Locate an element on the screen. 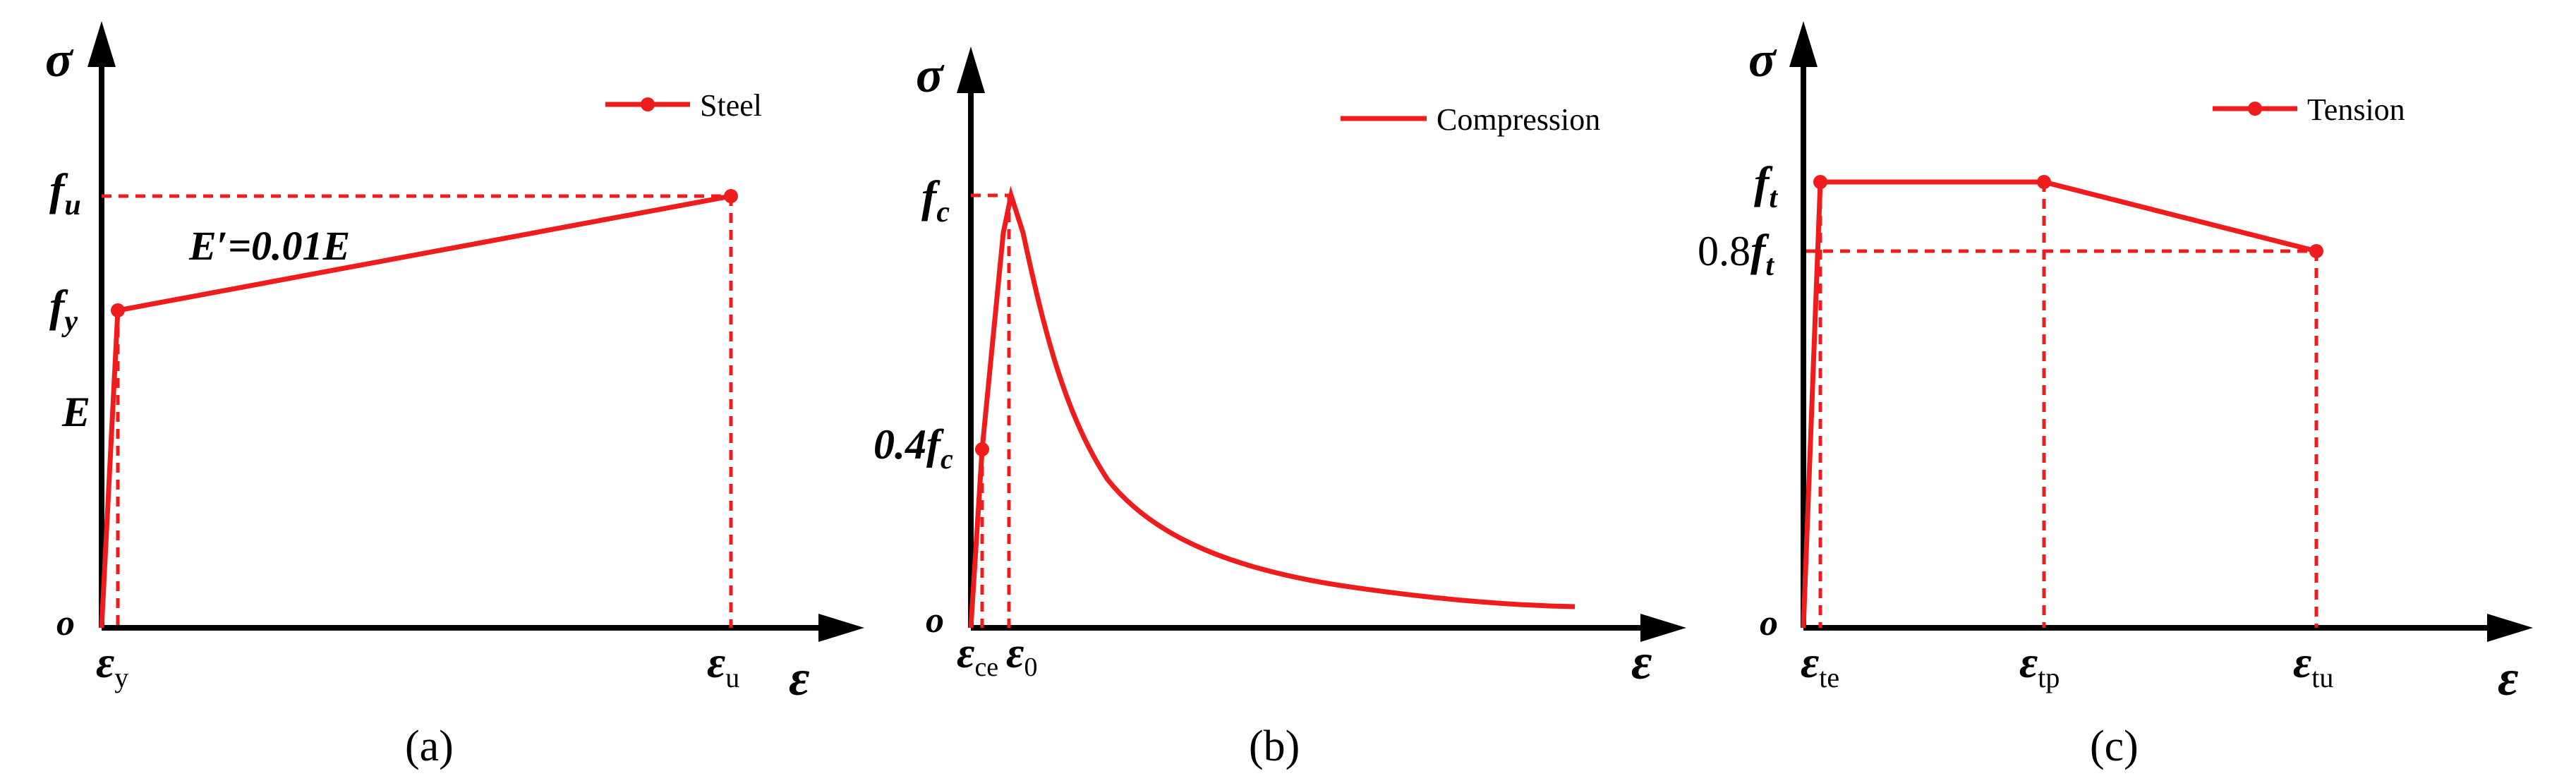  panel-c-peak-point is located at coordinates (1820, 182).